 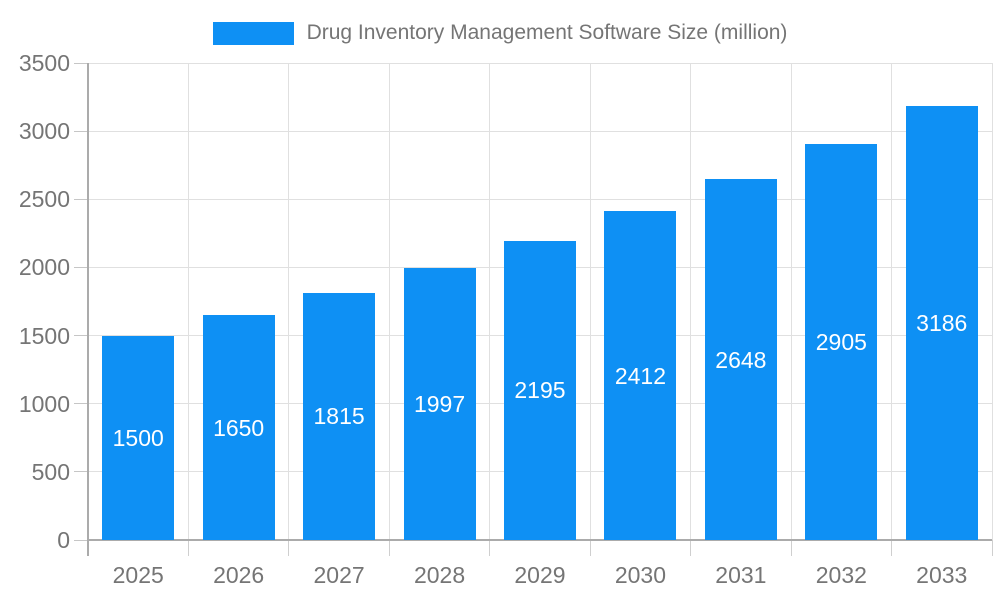 What do you see at coordinates (841, 575) in the screenshot?
I see `x-axis-label-2032: 2032` at bounding box center [841, 575].